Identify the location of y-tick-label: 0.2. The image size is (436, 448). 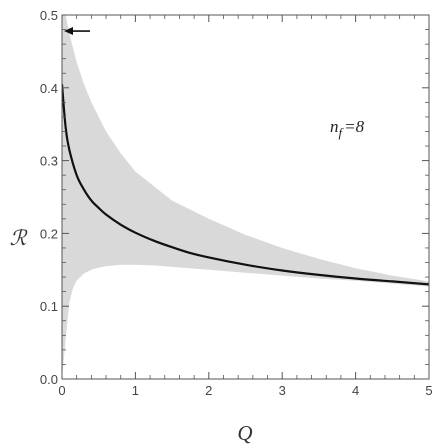
(49, 233).